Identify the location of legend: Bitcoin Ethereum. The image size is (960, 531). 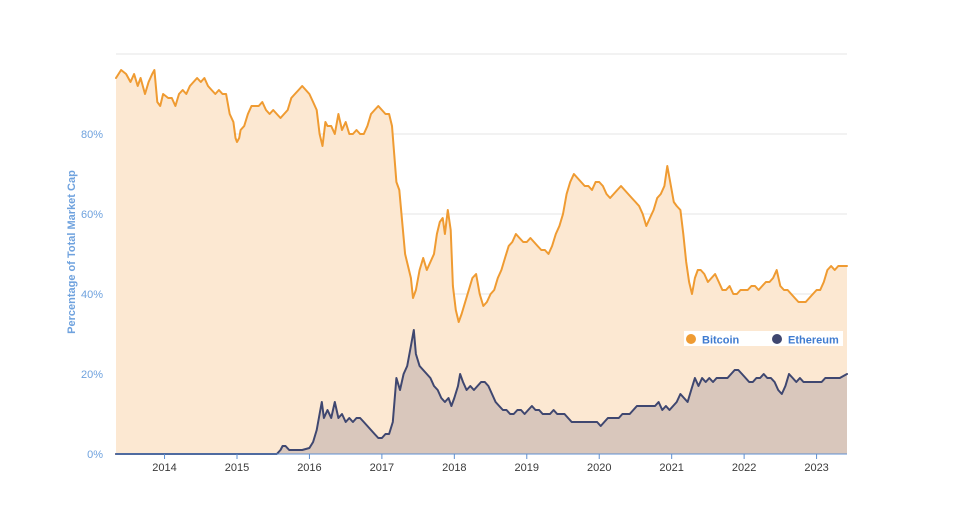
(763, 339).